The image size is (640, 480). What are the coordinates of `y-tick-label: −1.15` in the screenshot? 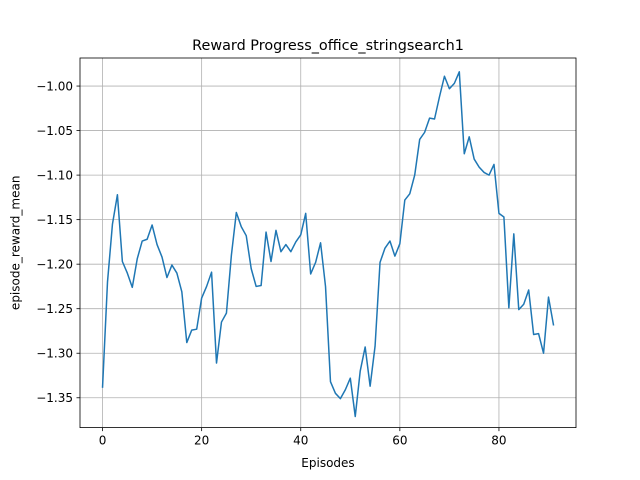 It's located at (54, 220).